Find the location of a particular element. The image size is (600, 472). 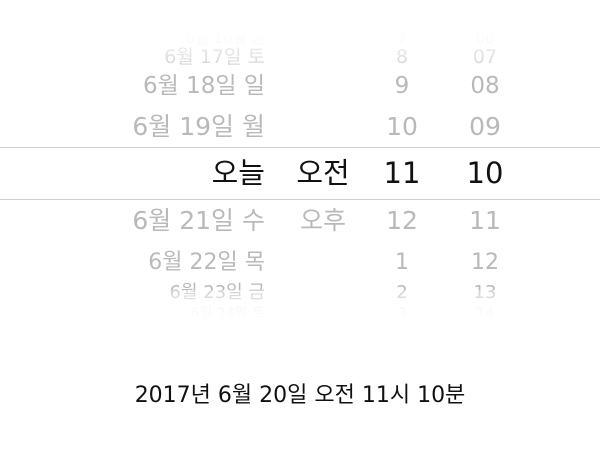

hour-option-selected: 11 is located at coordinates (402, 173).